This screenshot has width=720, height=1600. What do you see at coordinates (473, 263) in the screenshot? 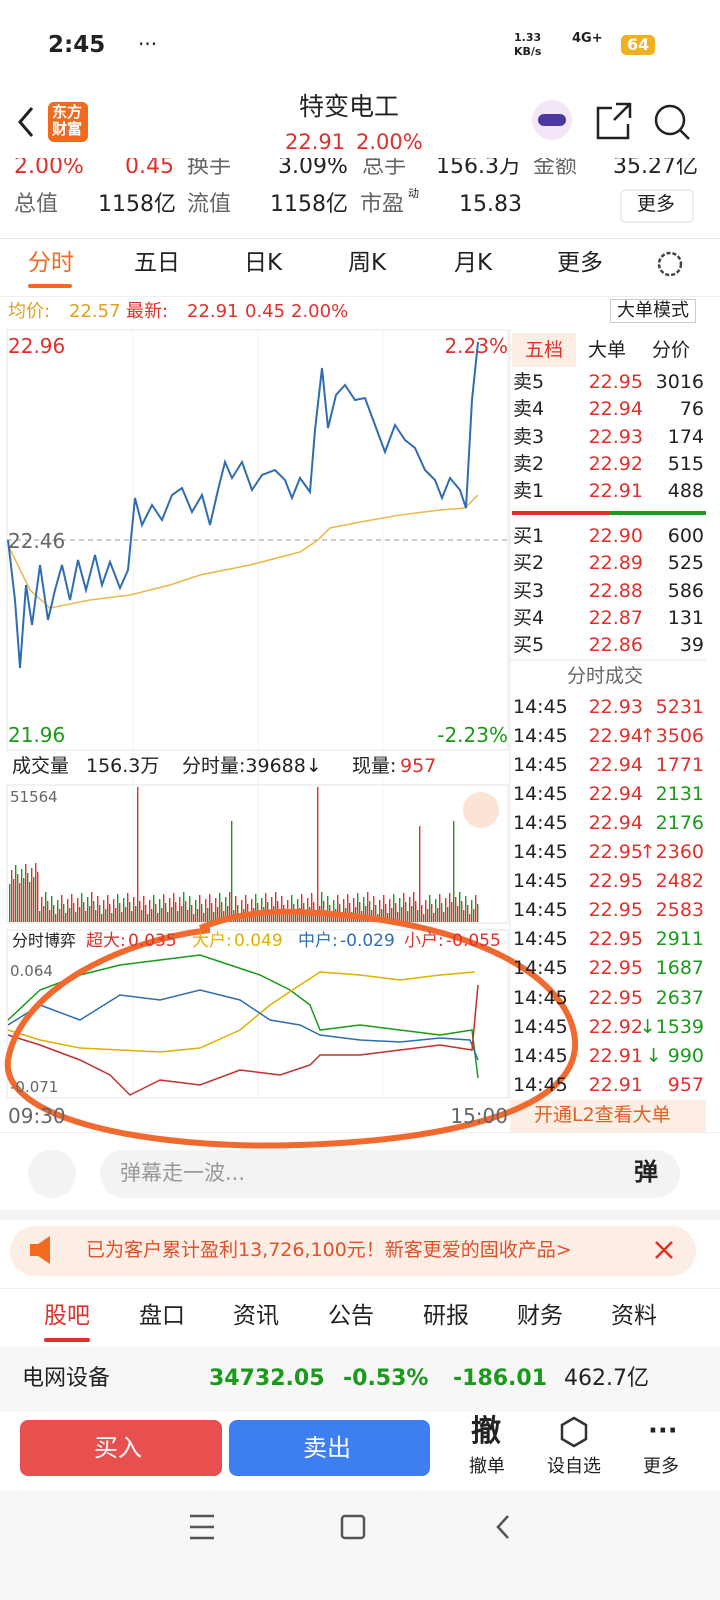
I see `chart-tab: 月K` at bounding box center [473, 263].